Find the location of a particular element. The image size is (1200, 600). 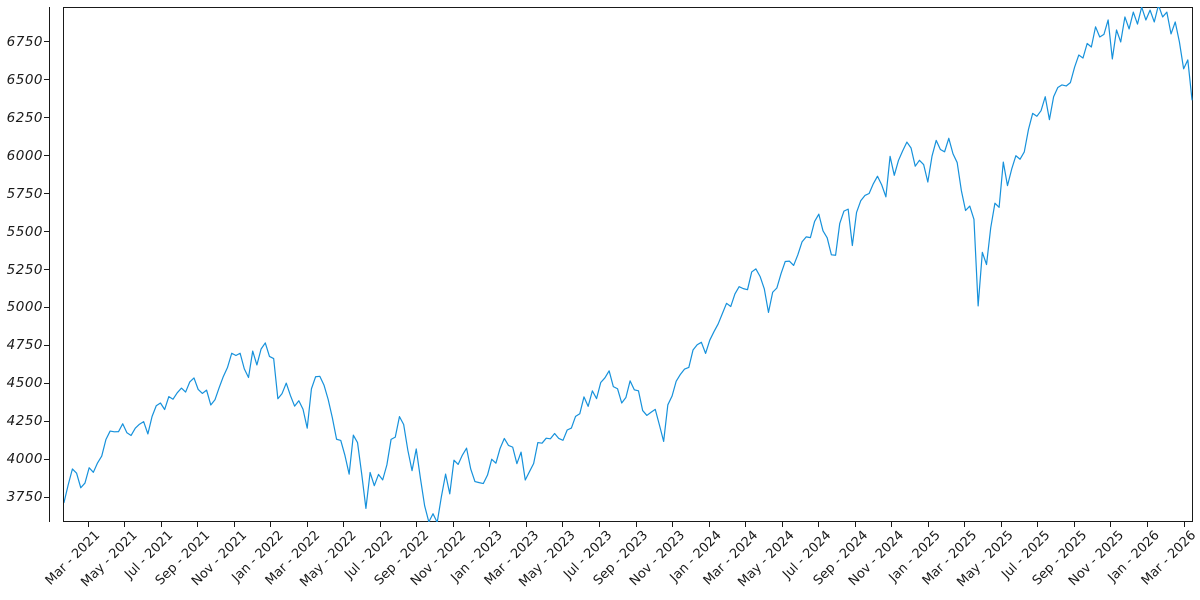

y-tick-label: 4000 is located at coordinates (24, 459).